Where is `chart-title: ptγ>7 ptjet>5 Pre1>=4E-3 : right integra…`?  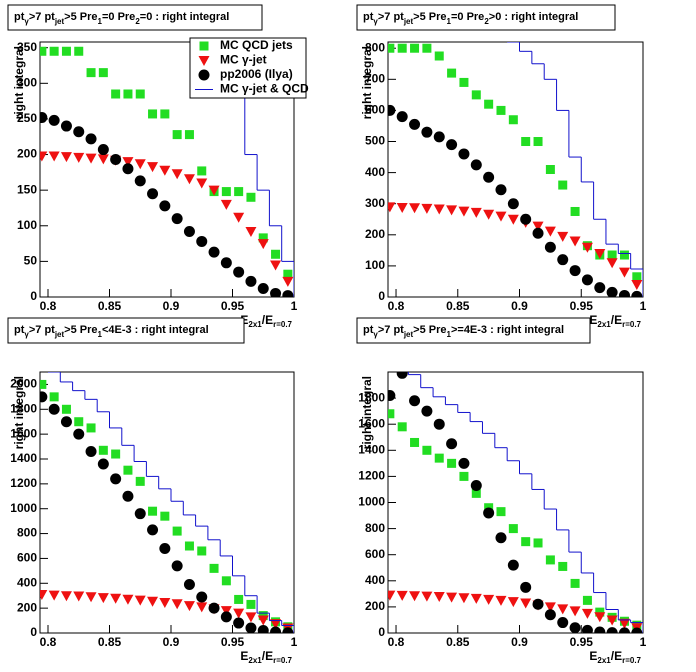
chart-title: ptγ>7 ptjet>5 Pre1>=4E-3 : right integra… is located at coordinates (463, 331).